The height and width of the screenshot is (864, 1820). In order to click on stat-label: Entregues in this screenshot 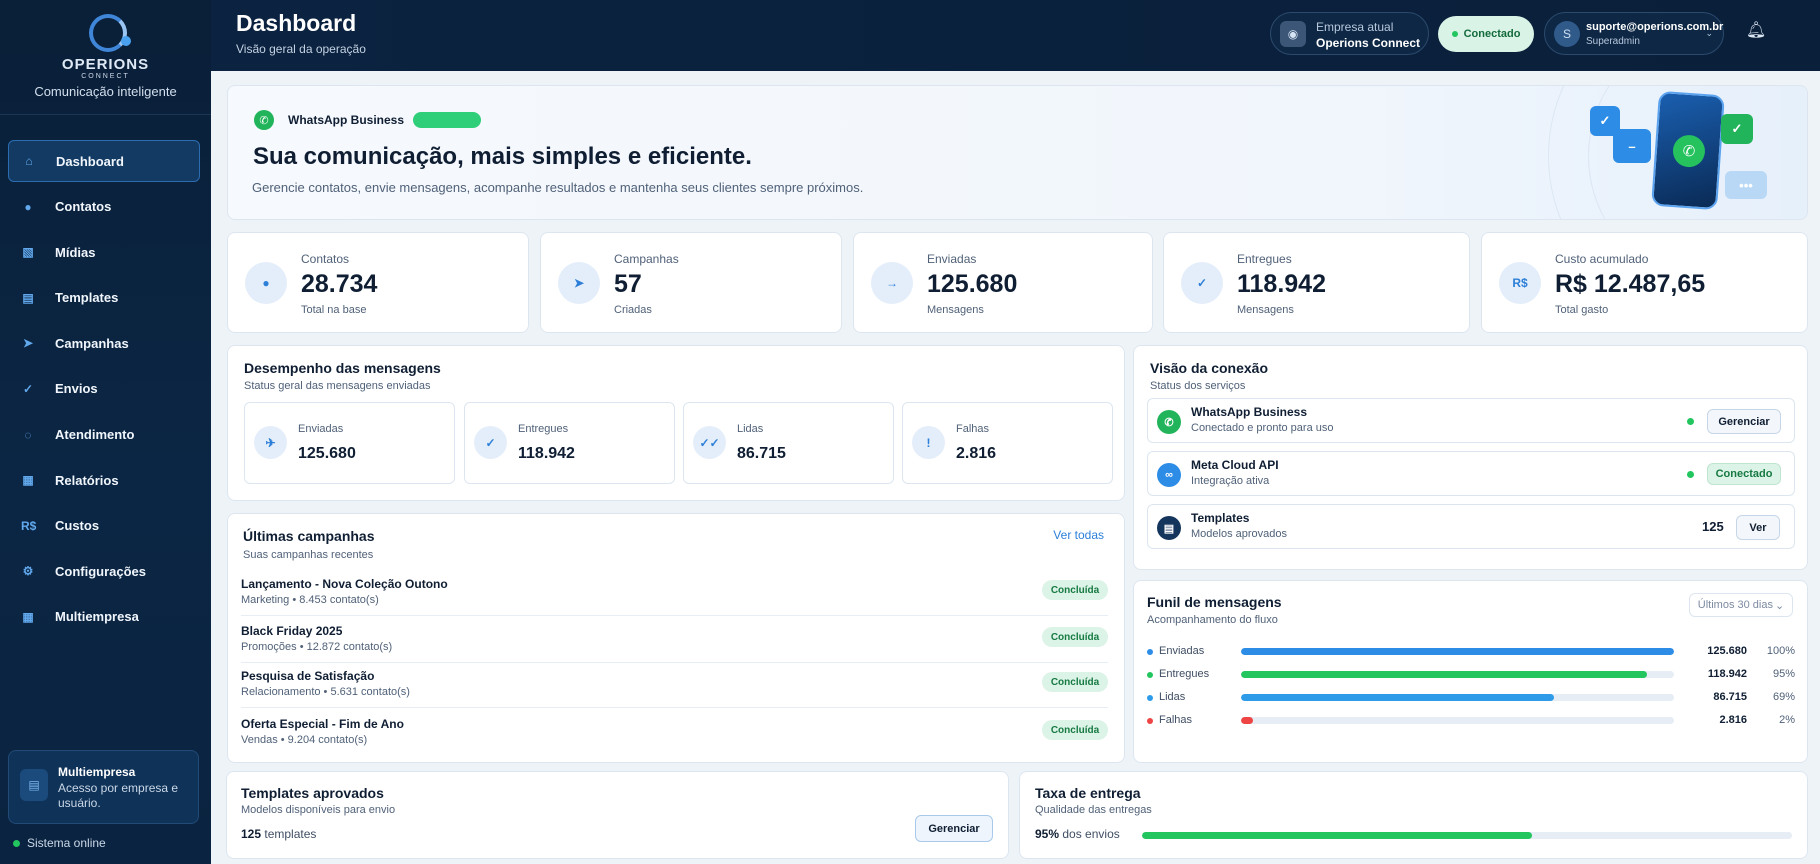, I will do `click(1264, 259)`.